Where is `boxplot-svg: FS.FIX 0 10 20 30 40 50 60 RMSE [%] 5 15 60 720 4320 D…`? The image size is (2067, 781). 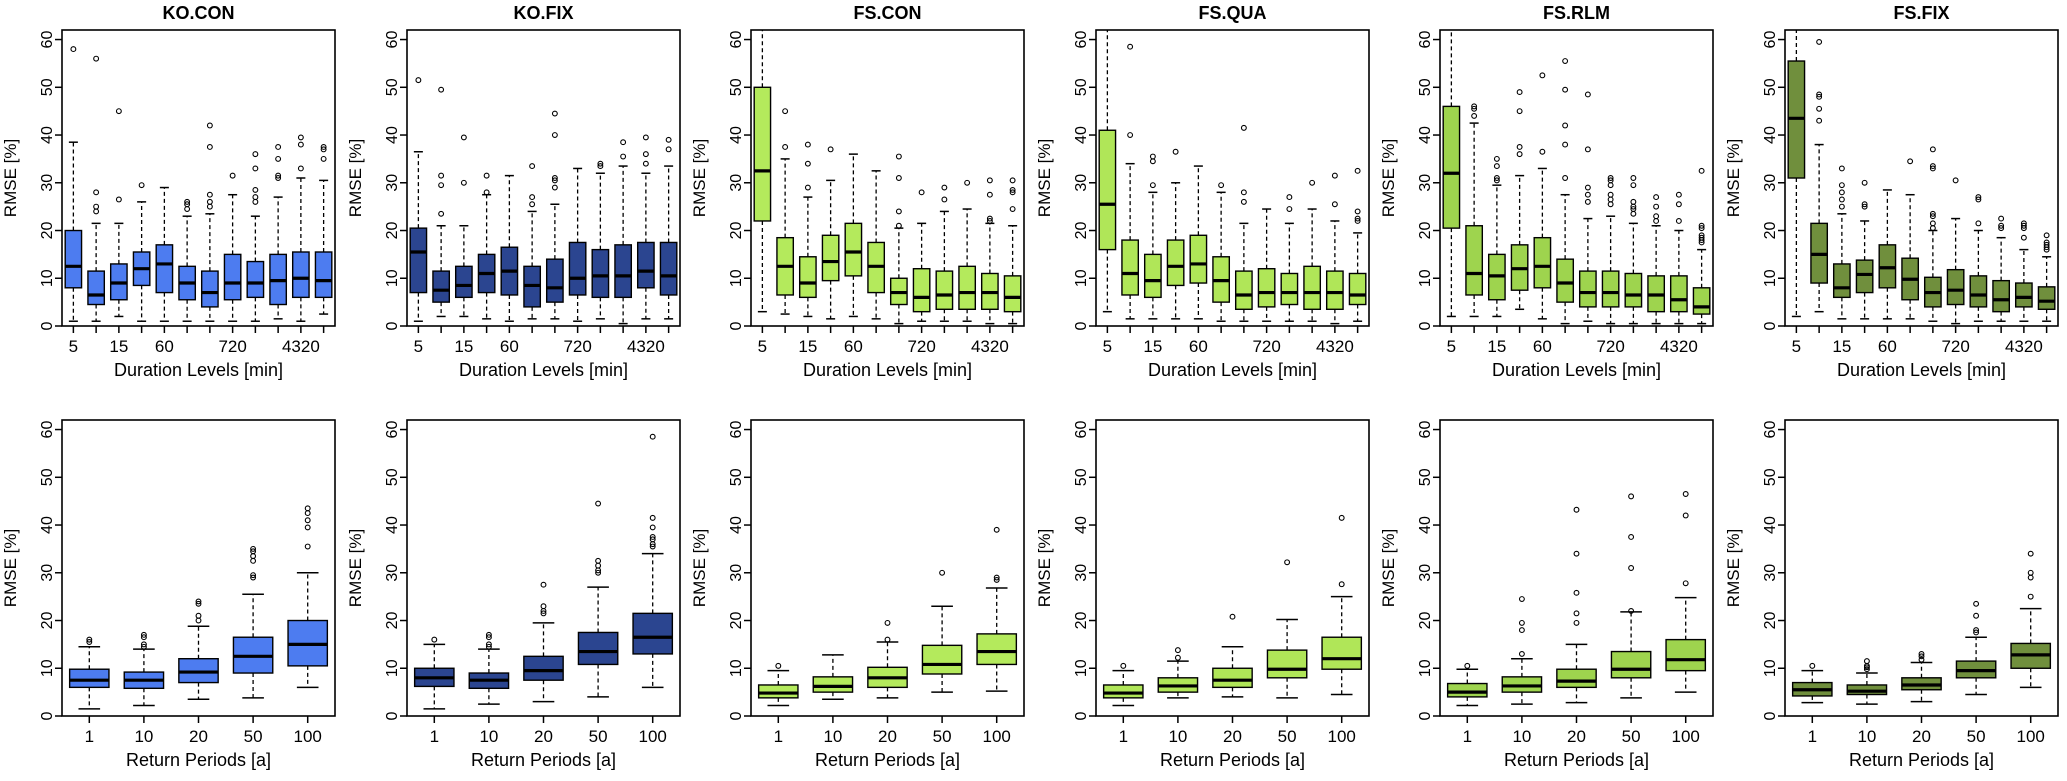 boxplot-svg: FS.FIX 0 10 20 30 40 50 60 RMSE [%] 5 15 60 720 4320 D… is located at coordinates (1891, 191).